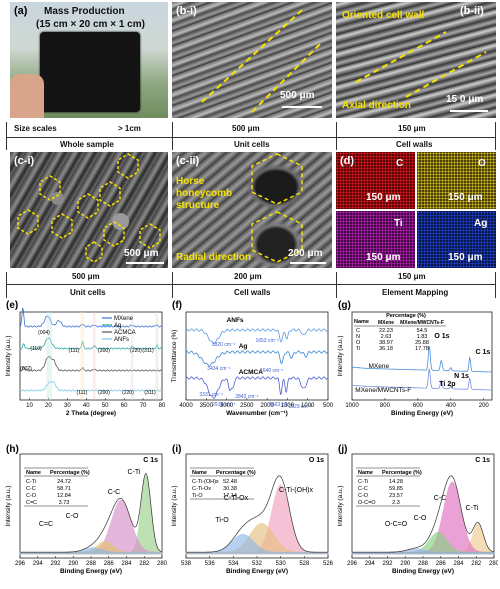 This screenshot has height=589, width=500. What do you see at coordinates (188, 161) in the screenshot?
I see `panel-c-ii-label: (c-ii)` at bounding box center [188, 161].